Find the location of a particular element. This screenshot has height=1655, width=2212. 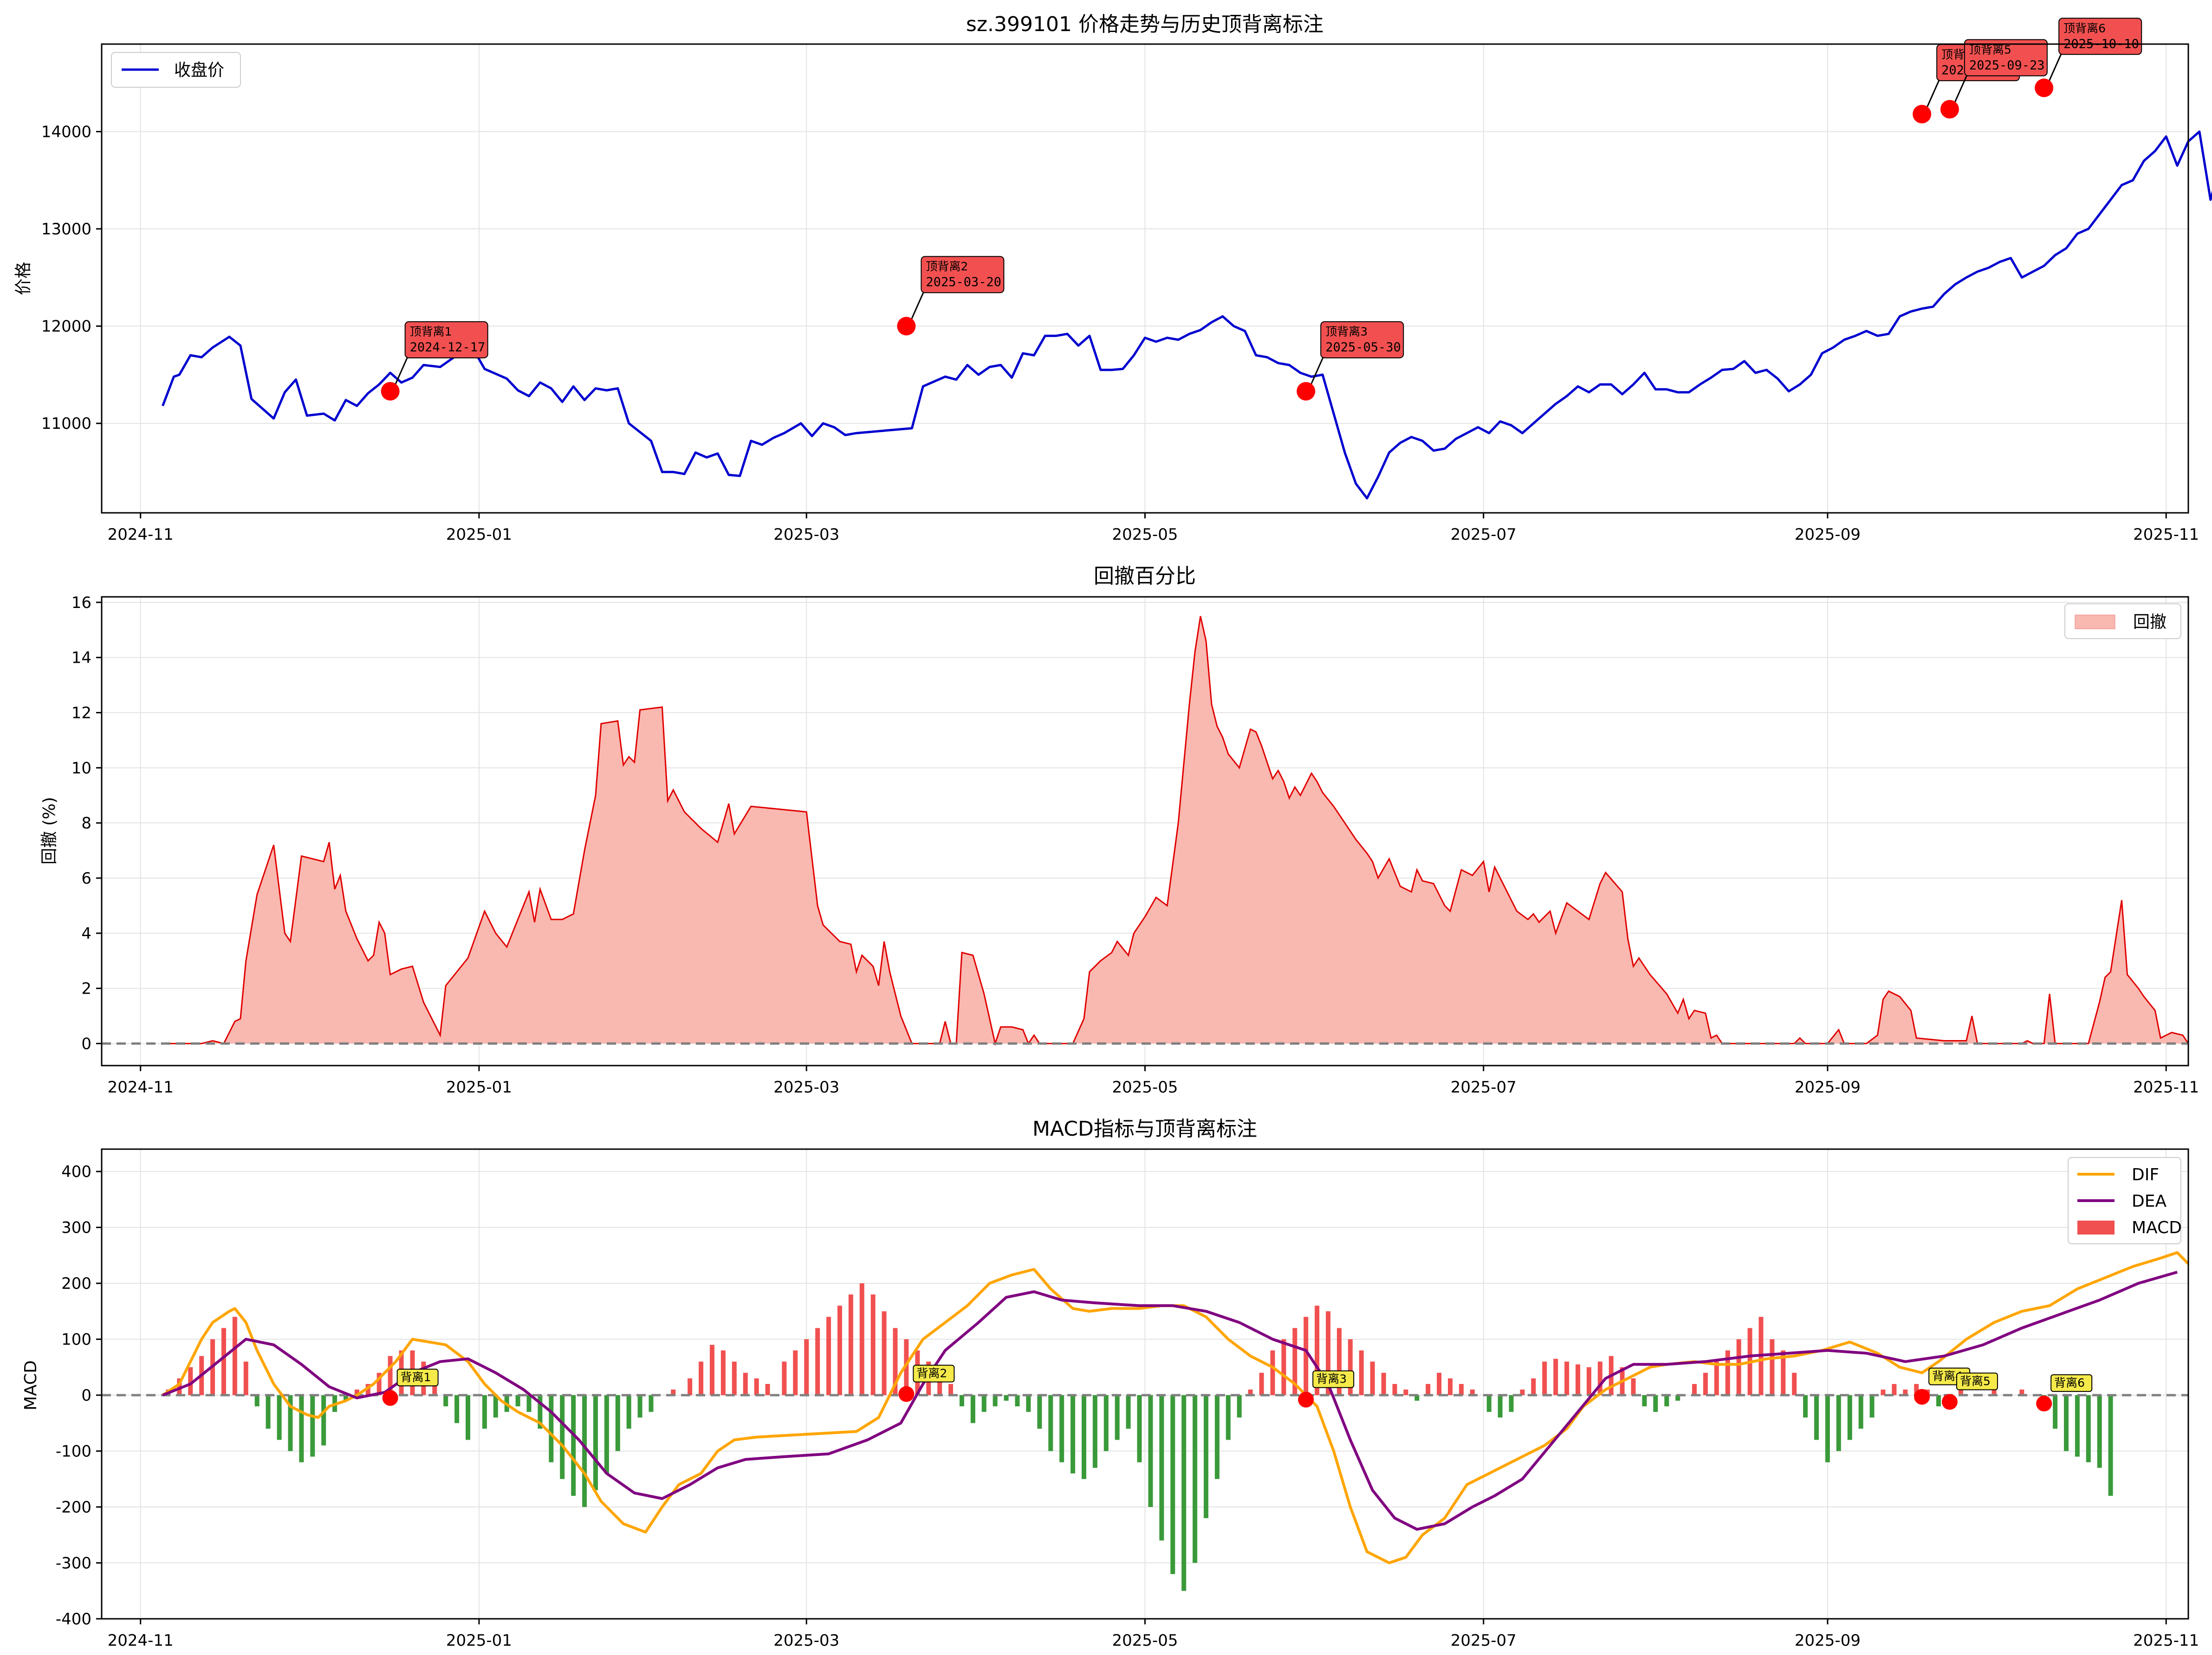

p3-ytick-label-2: -200 is located at coordinates (73, 1507).